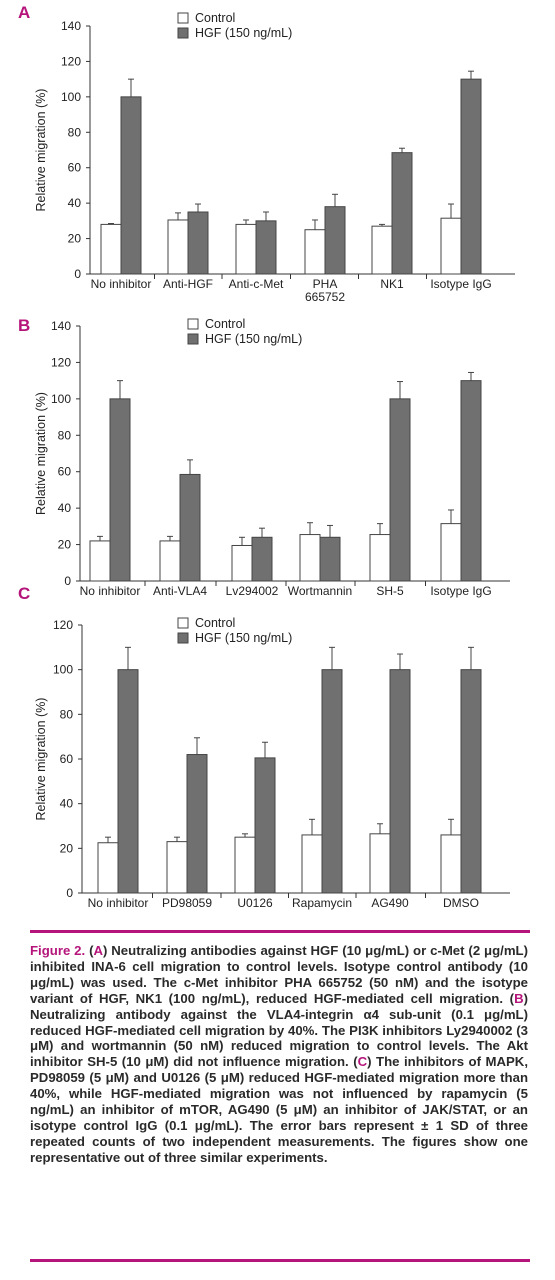 This screenshot has height=1280, width=555. What do you see at coordinates (390, 591) in the screenshot?
I see `x-tick-label: SH-5` at bounding box center [390, 591].